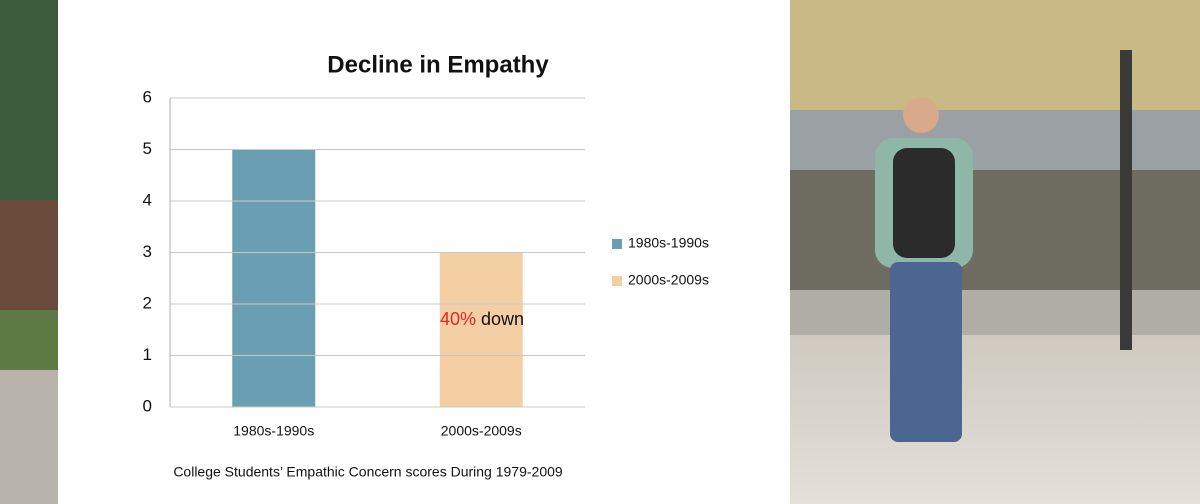 The height and width of the screenshot is (504, 1200). I want to click on photo-wall, so click(995, 312).